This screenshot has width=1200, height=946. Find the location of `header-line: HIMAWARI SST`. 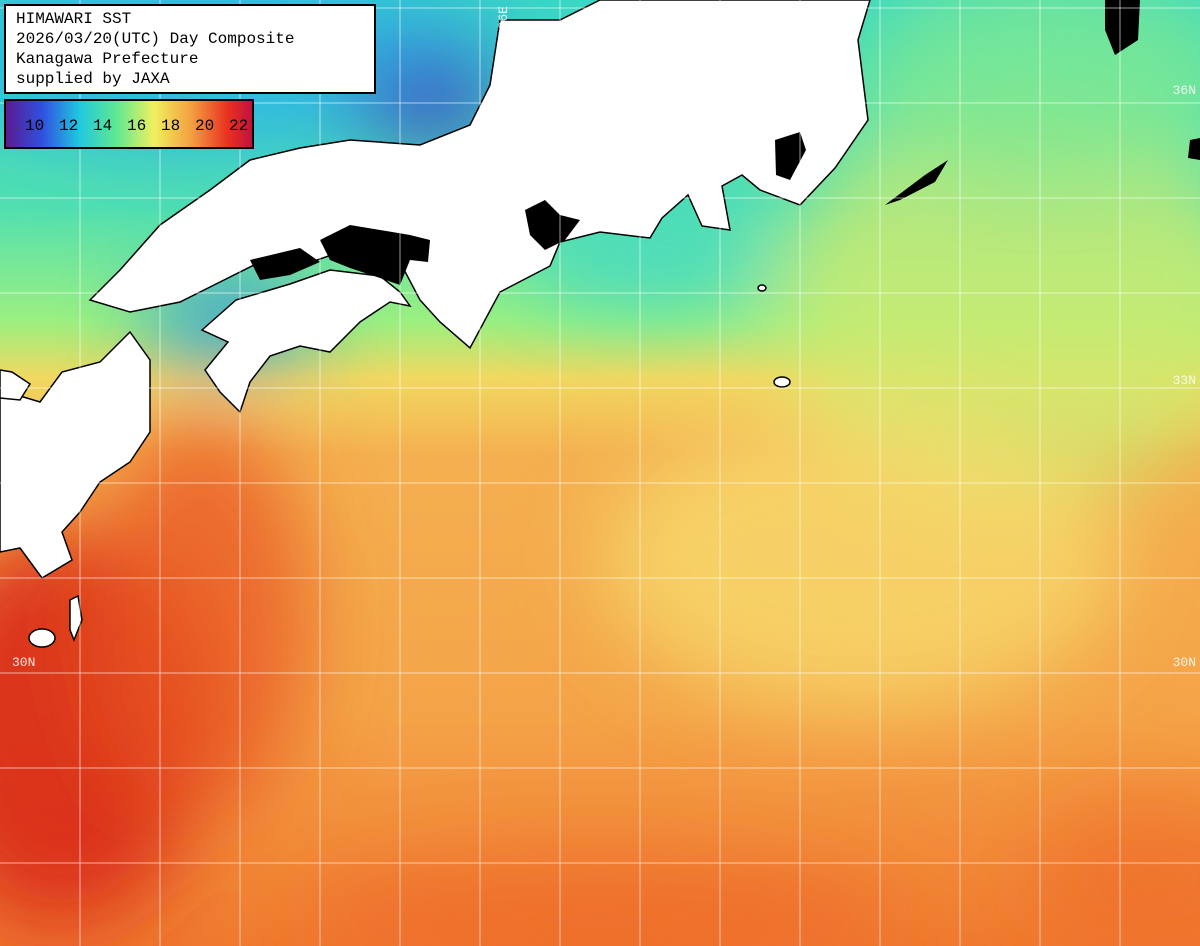

header-line: HIMAWARI SST is located at coordinates (73, 19).